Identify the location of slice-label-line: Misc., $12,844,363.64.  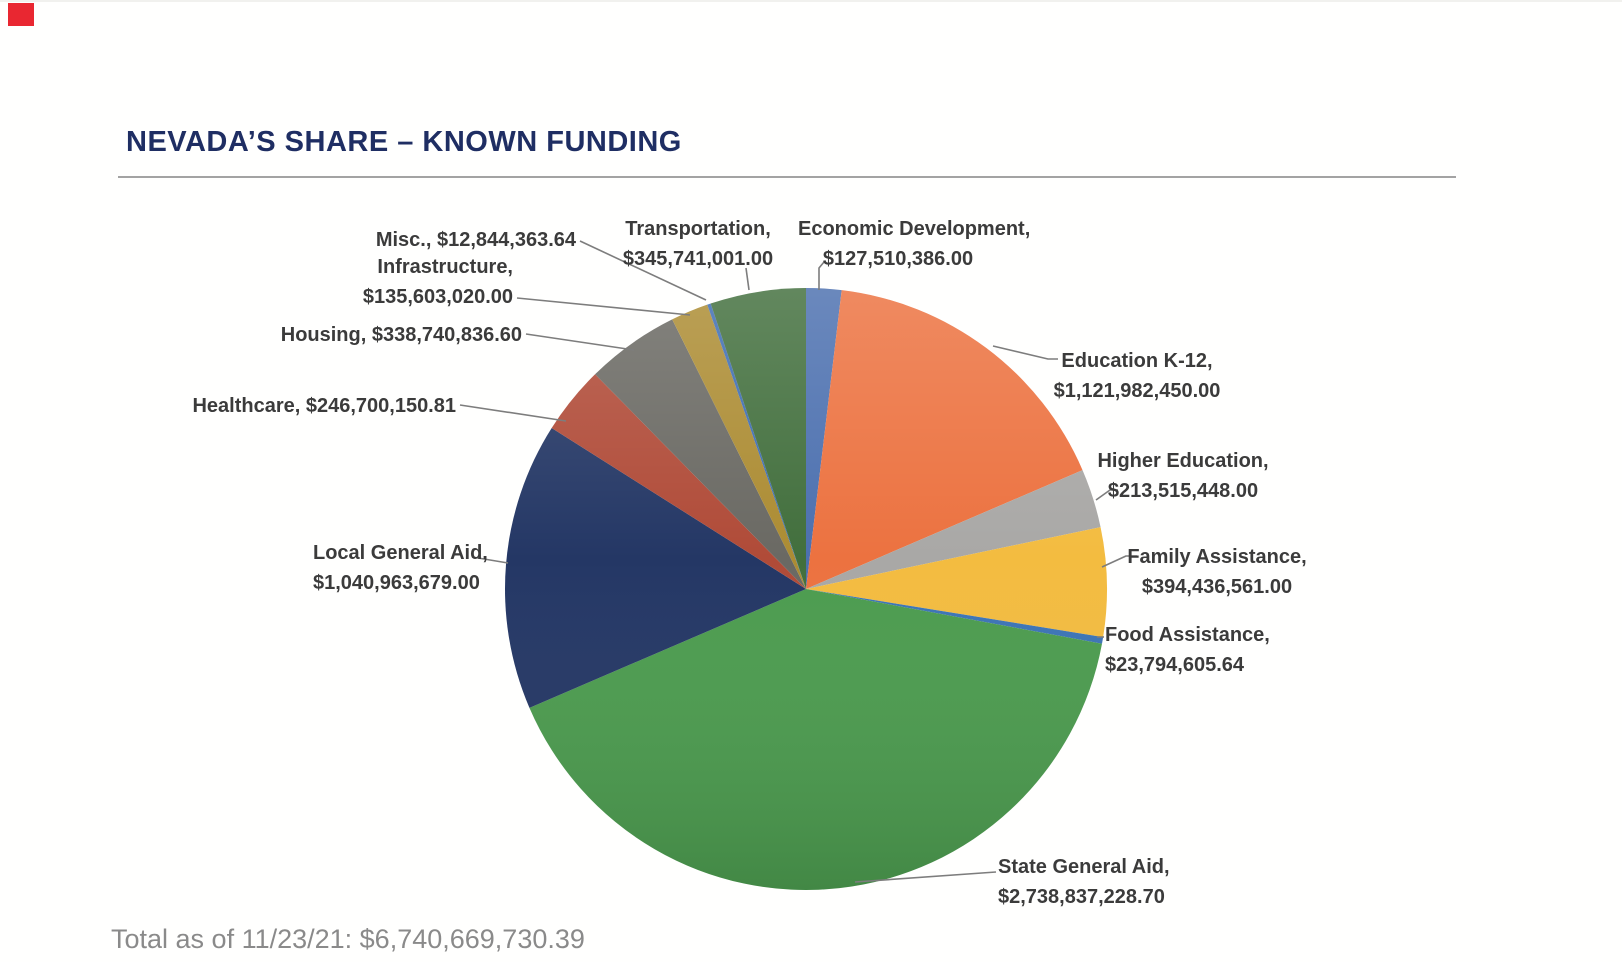
(475, 240).